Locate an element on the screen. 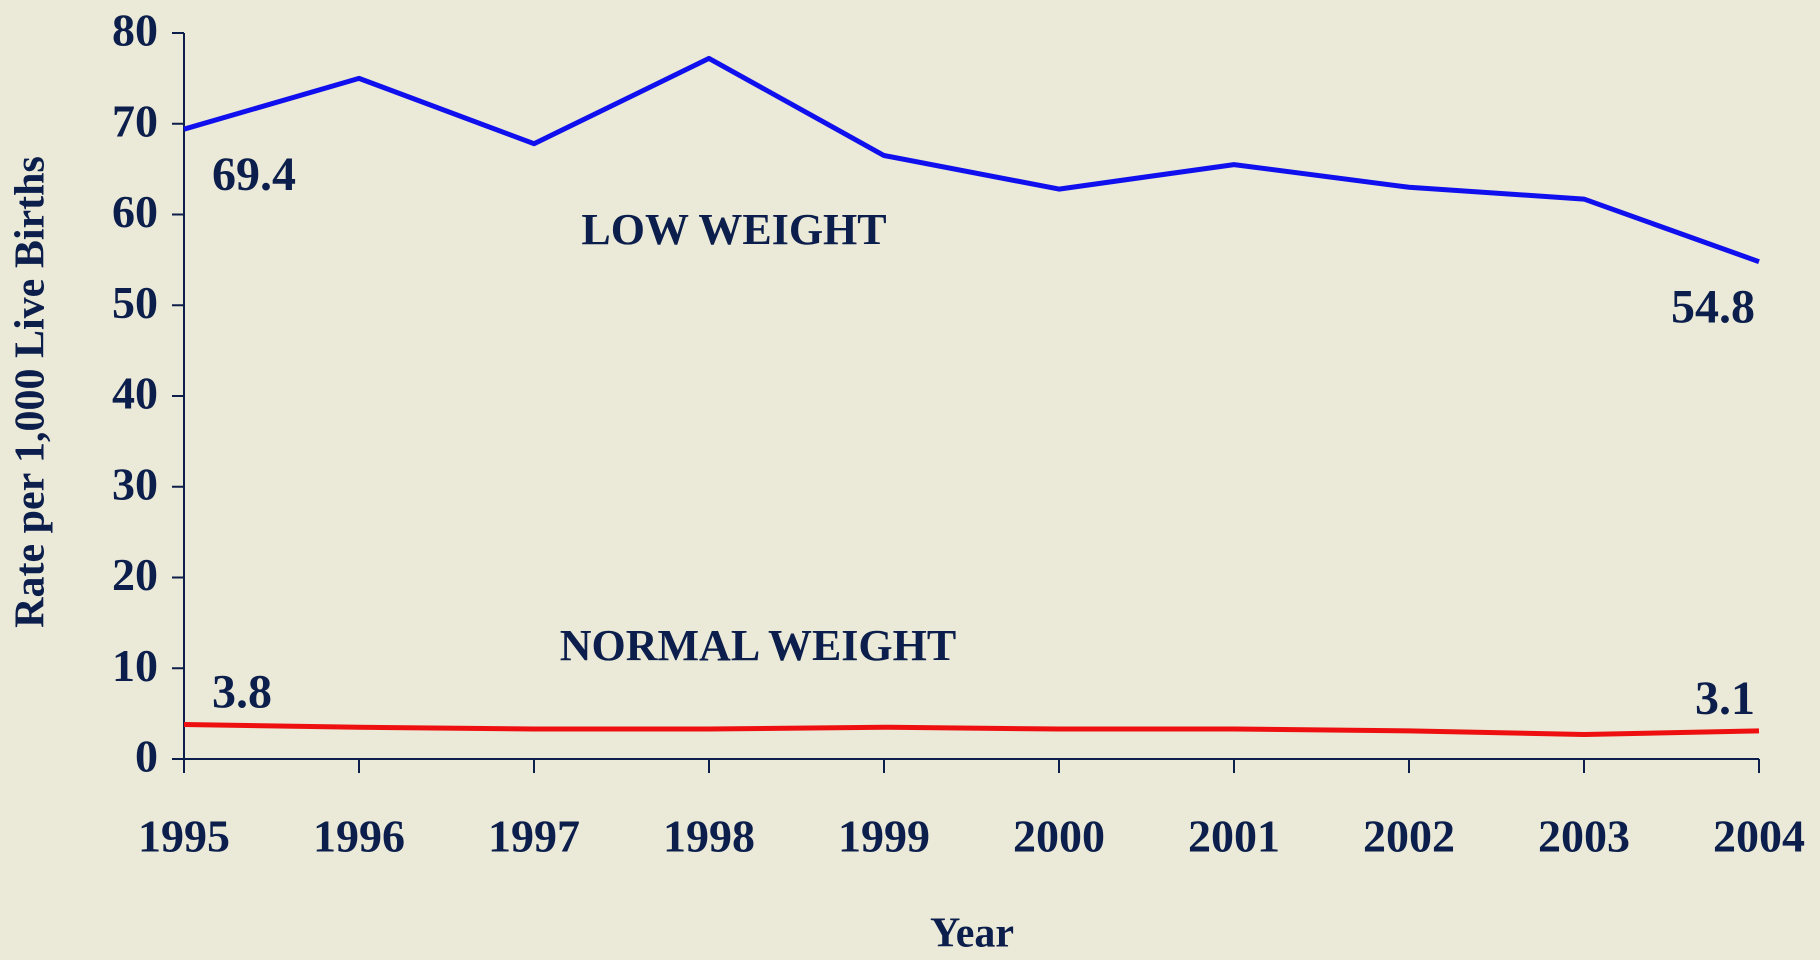 Image resolution: width=1820 pixels, height=960 pixels. y-tick-label: 10 is located at coordinates (135, 665).